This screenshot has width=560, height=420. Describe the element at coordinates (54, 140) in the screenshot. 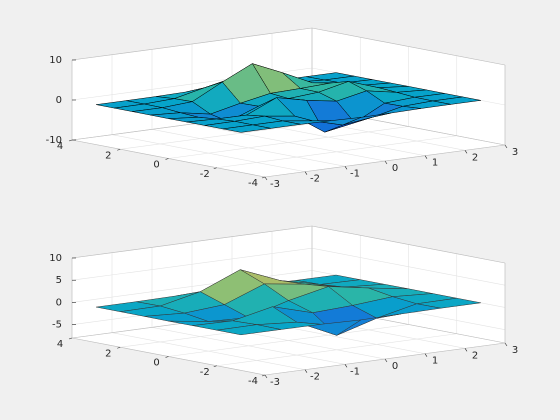

I see `z-tick-label: -10` at that location.